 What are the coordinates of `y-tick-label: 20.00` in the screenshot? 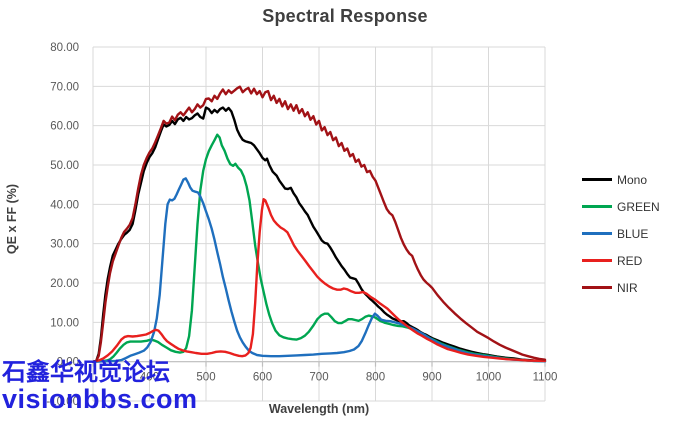 It's located at (64, 284).